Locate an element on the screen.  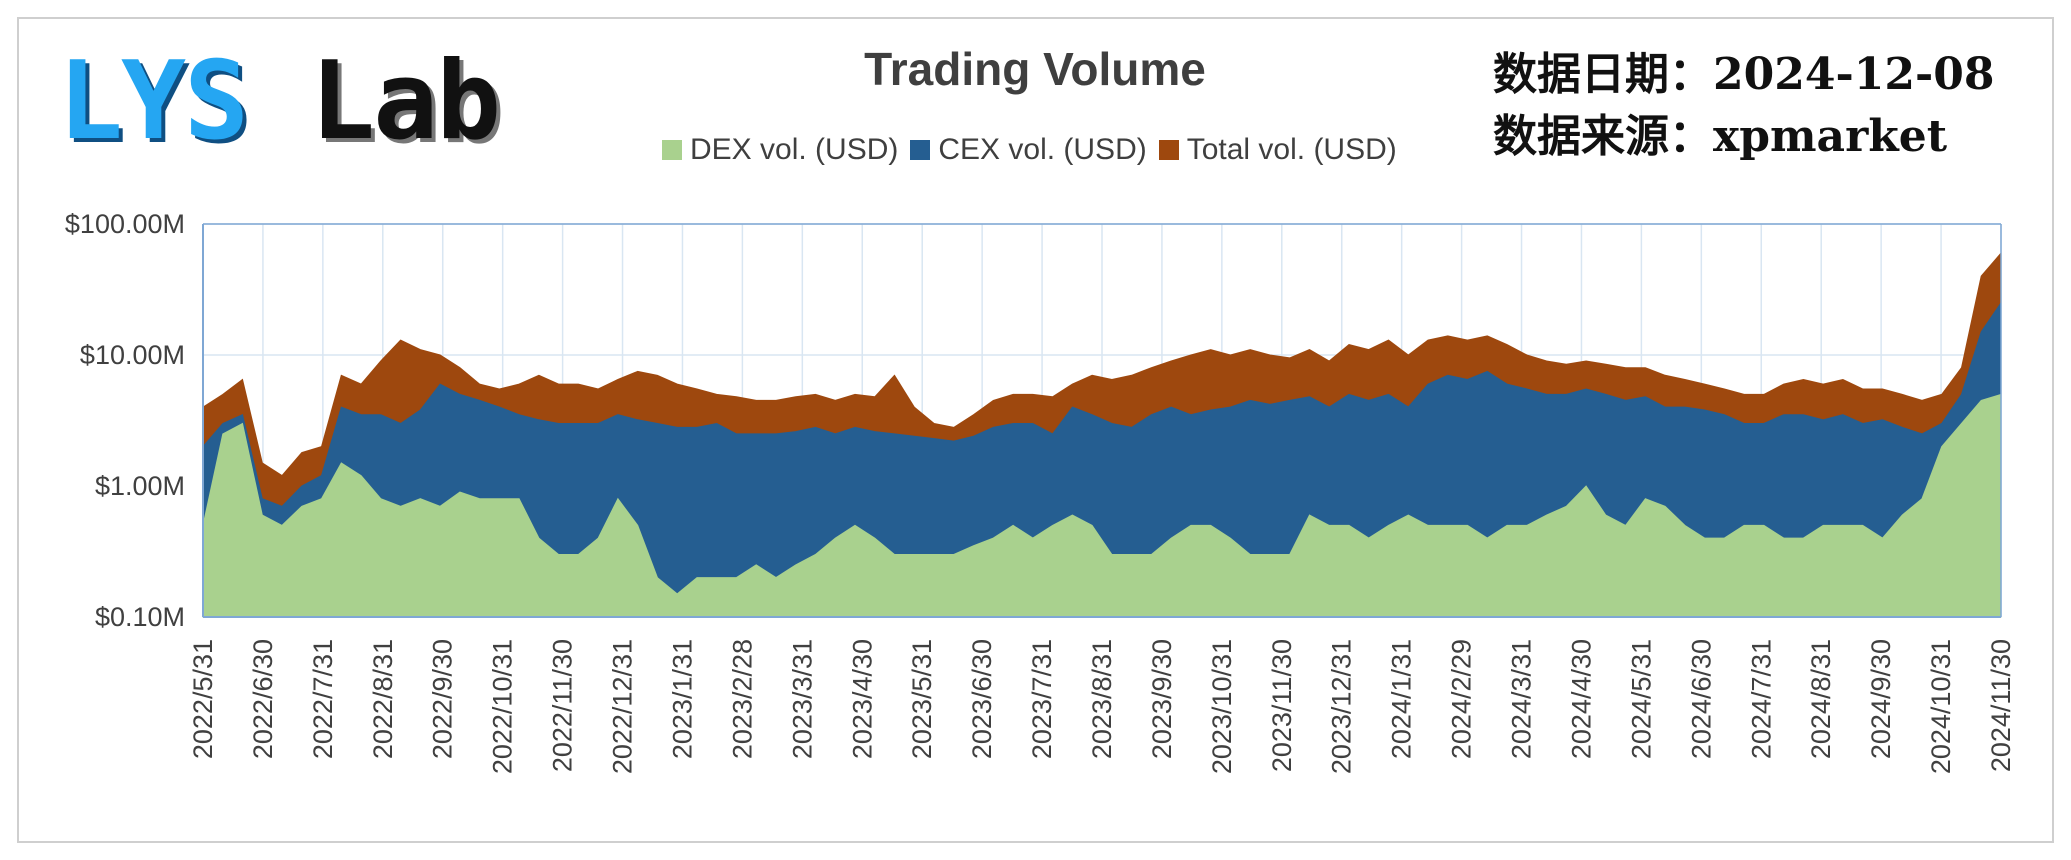
y-tick-label: $1.00M is located at coordinates (140, 486).